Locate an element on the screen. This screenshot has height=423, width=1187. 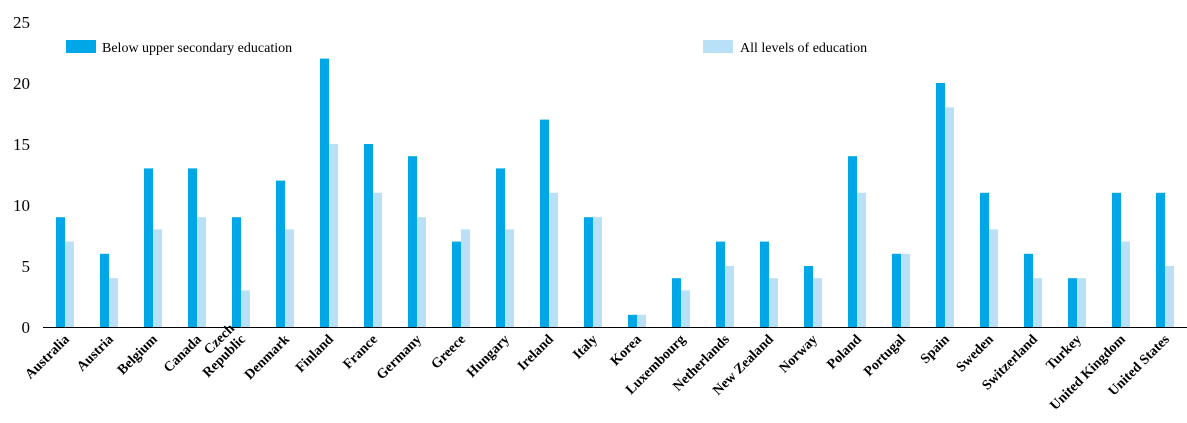
x-tick-label-sweden: Sweden is located at coordinates (975, 353).